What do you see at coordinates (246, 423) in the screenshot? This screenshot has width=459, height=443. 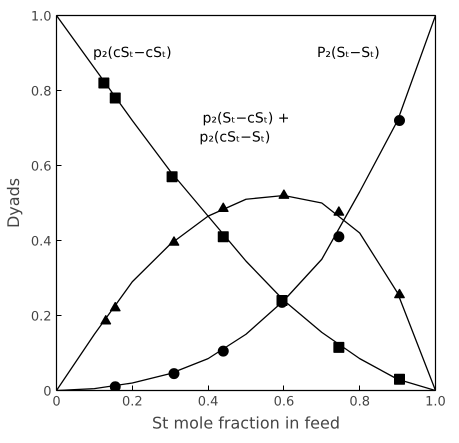 I see `x-axis-title: St mole fraction in feed` at bounding box center [246, 423].